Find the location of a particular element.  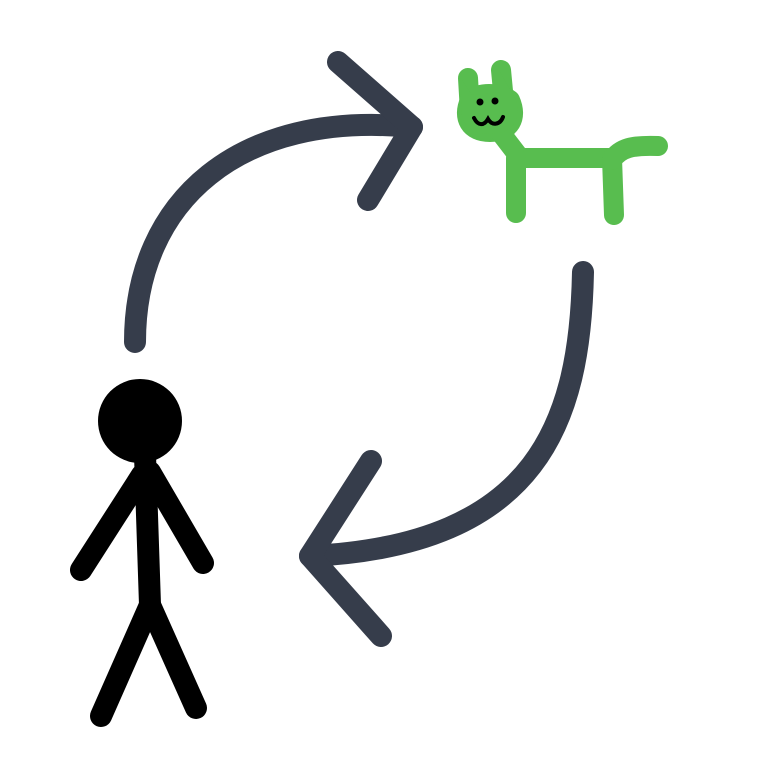

stick-figure-icon is located at coordinates (142, 553).